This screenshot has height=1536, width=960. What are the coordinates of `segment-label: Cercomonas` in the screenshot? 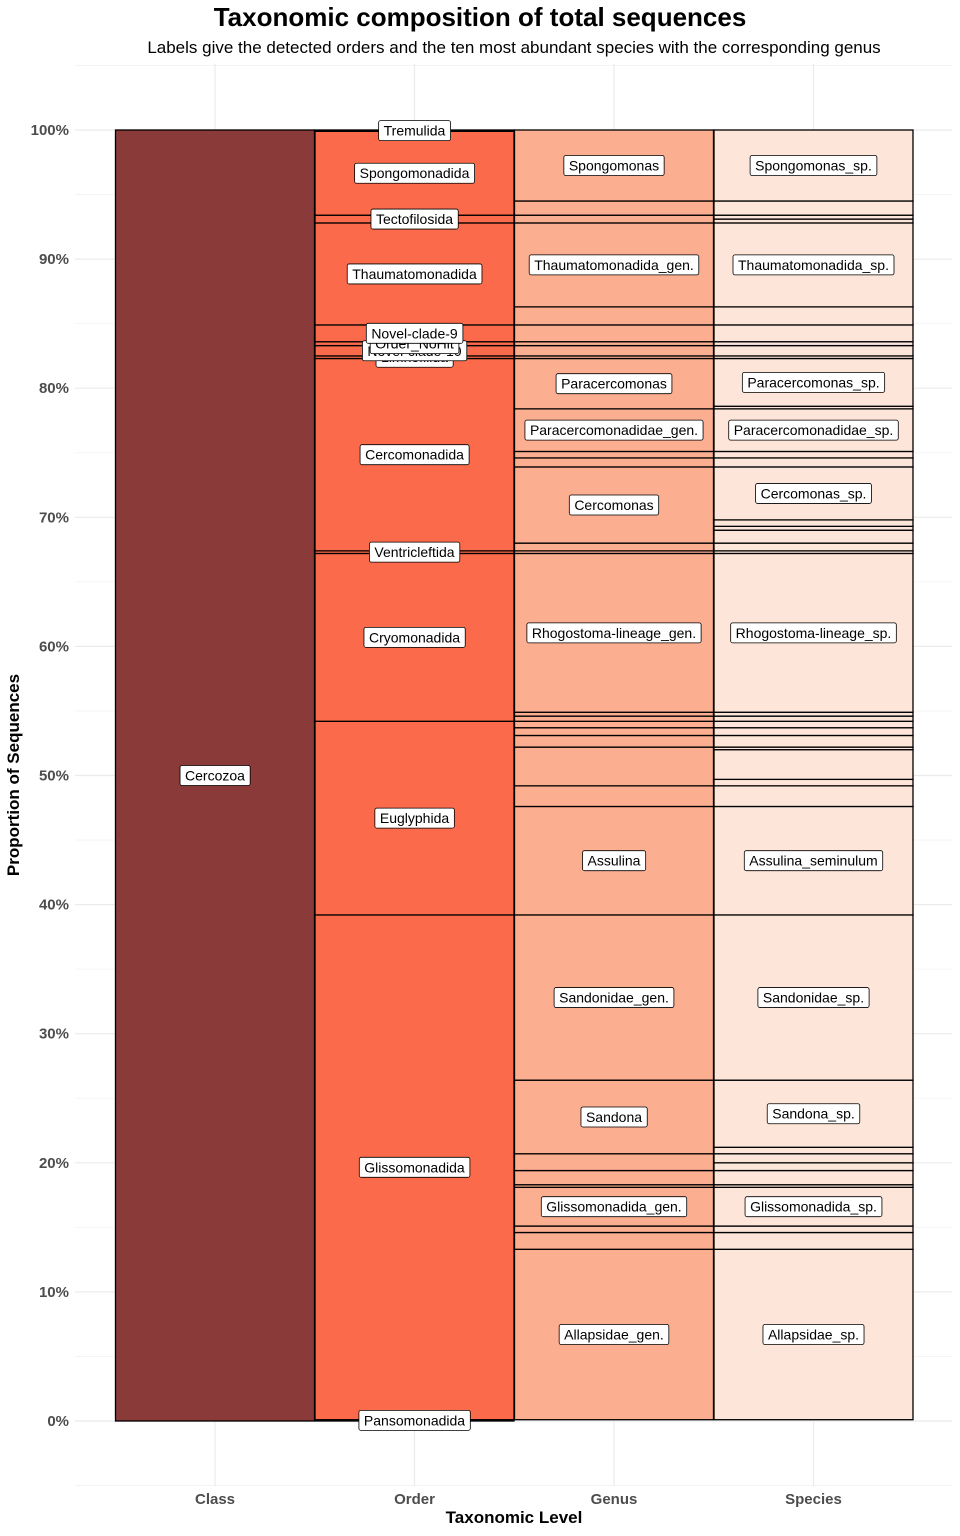 It's located at (613, 505).